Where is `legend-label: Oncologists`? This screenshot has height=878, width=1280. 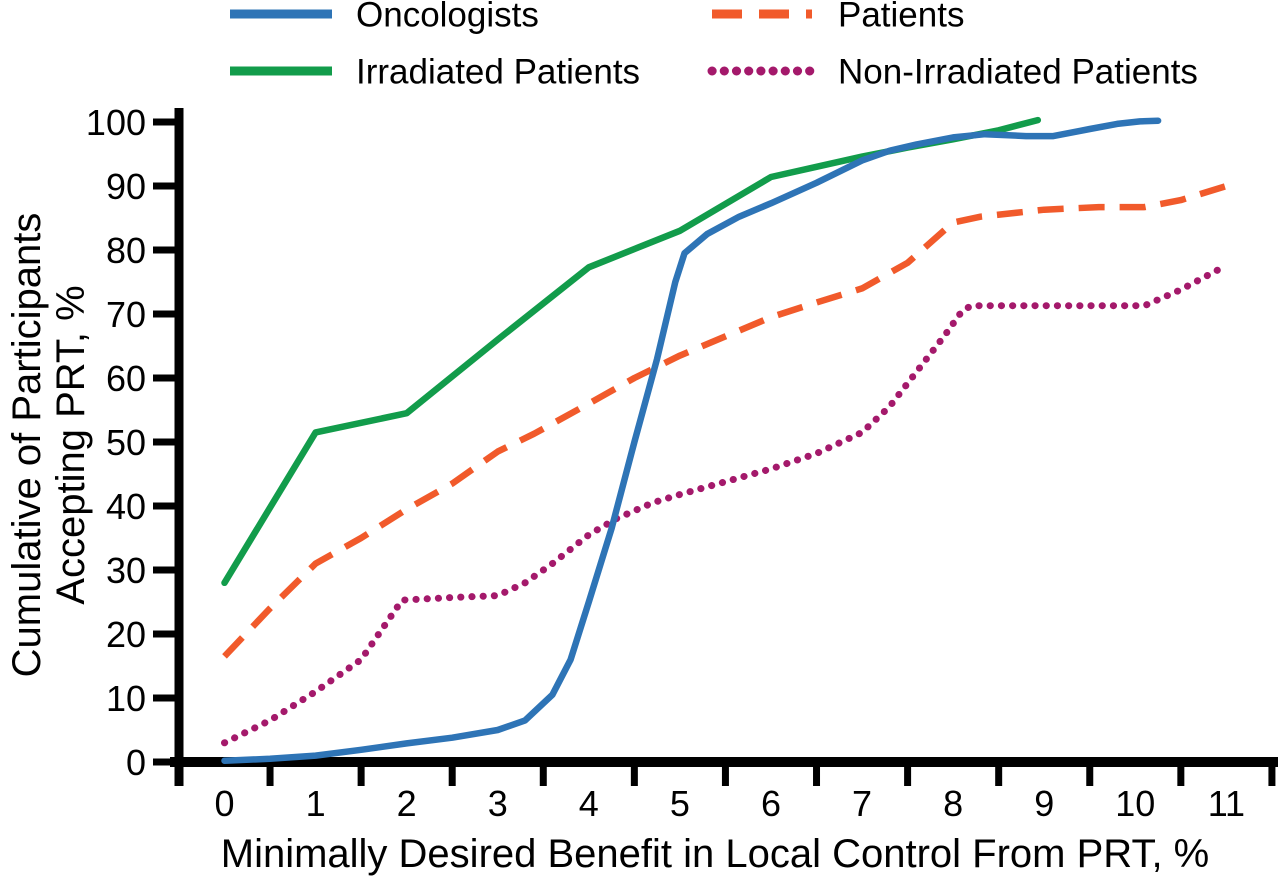 legend-label: Oncologists is located at coordinates (447, 17).